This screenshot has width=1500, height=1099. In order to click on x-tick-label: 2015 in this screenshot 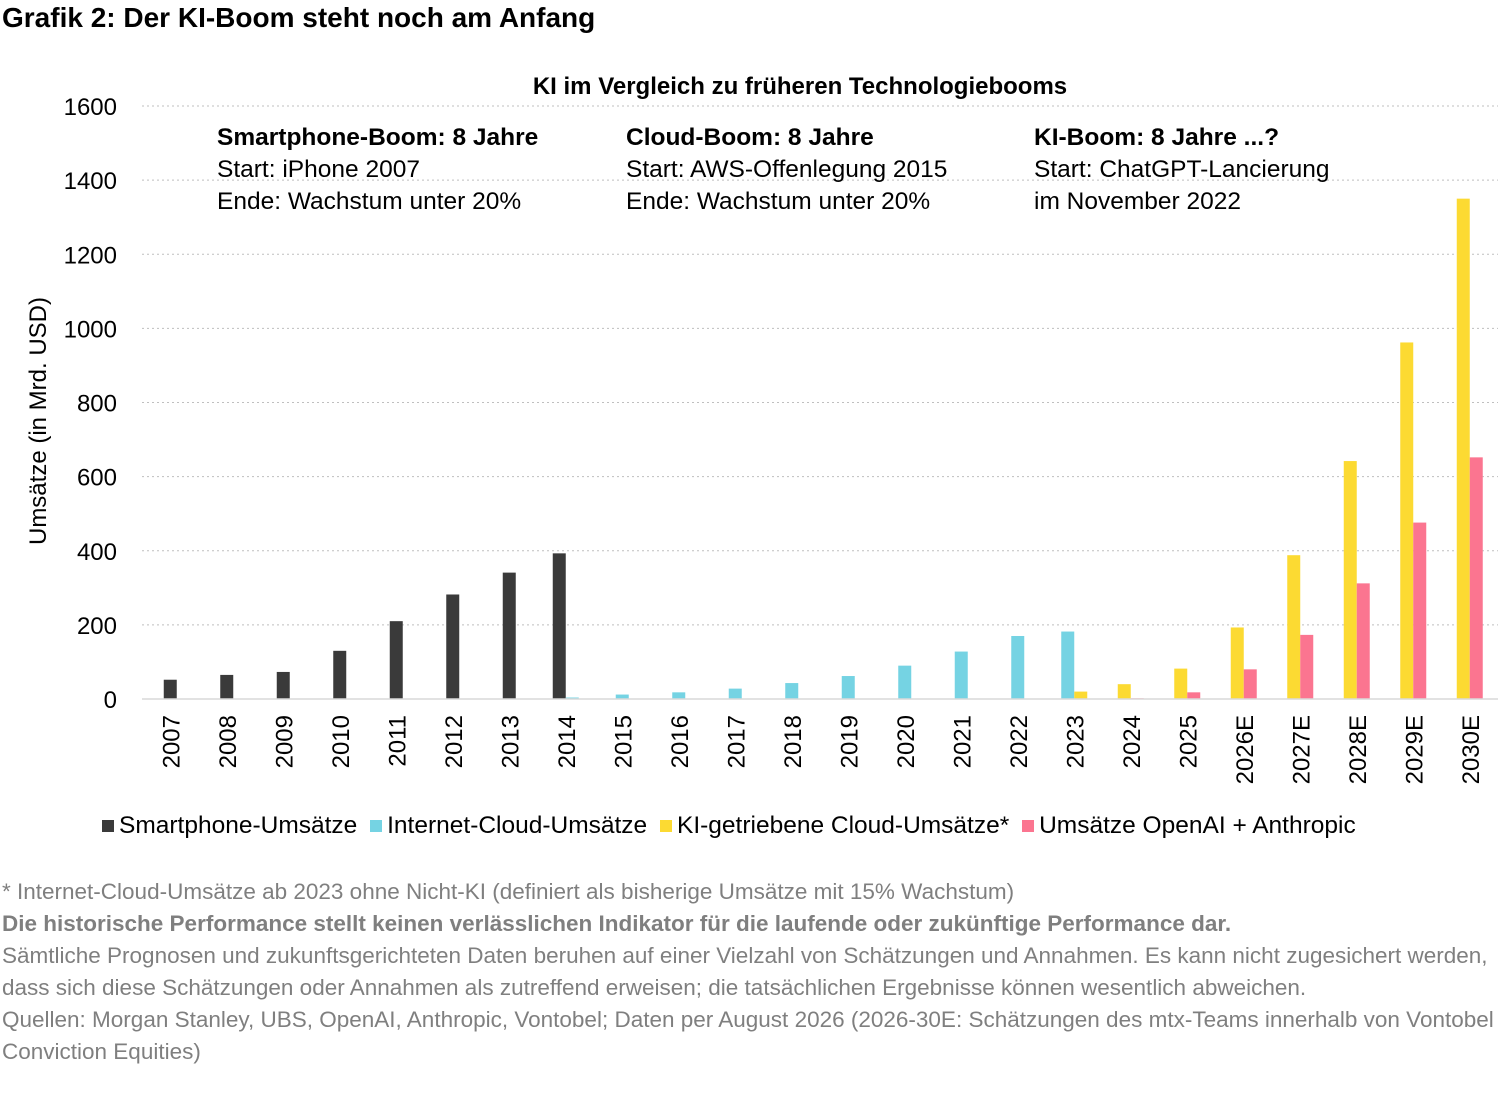, I will do `click(623, 741)`.